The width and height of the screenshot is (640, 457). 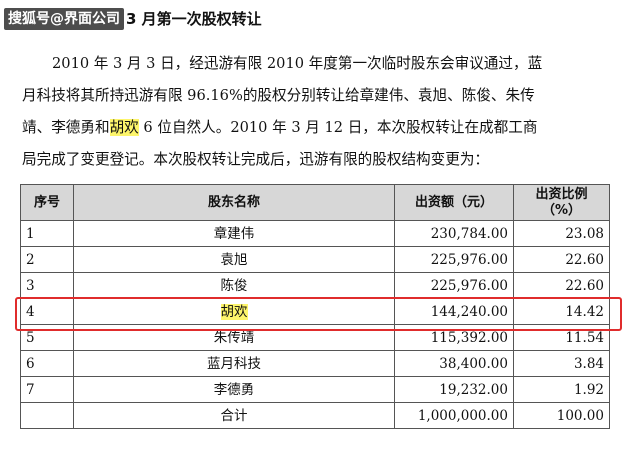 I want to click on red-highlight-box, so click(x=318, y=314).